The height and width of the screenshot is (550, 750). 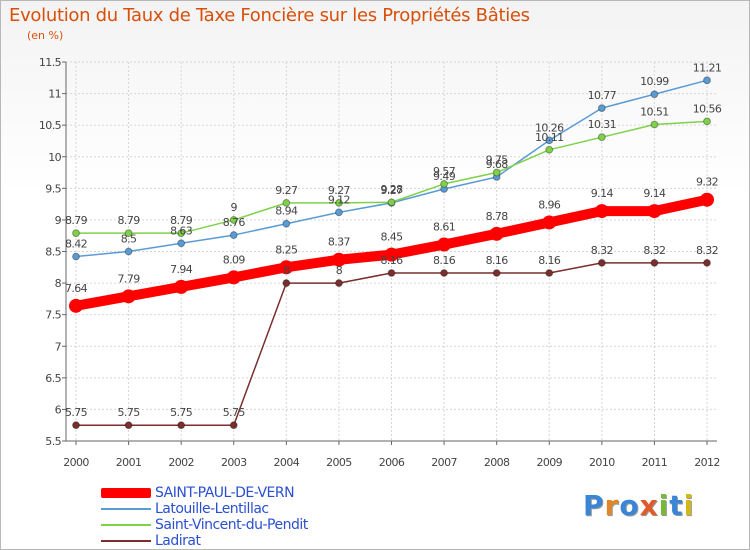 I want to click on data-label: 8.42, so click(x=76, y=244).